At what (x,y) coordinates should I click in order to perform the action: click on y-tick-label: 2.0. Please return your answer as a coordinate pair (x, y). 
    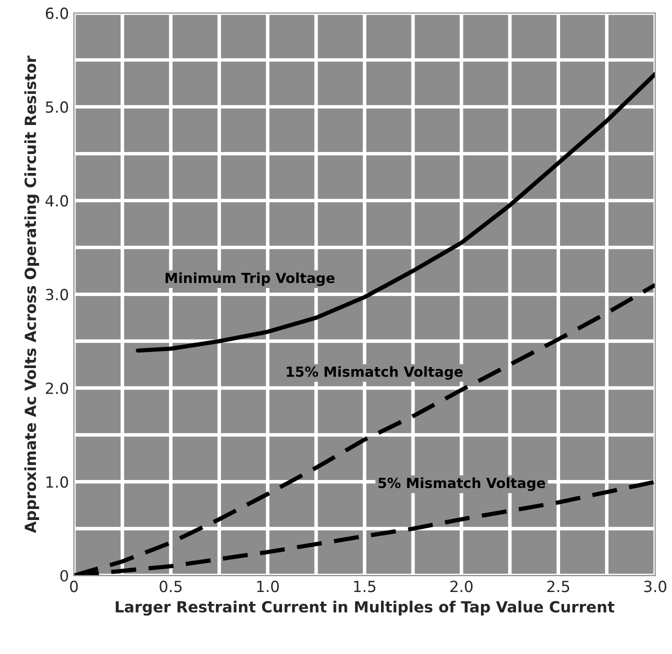
    Looking at the image, I should click on (57, 388).